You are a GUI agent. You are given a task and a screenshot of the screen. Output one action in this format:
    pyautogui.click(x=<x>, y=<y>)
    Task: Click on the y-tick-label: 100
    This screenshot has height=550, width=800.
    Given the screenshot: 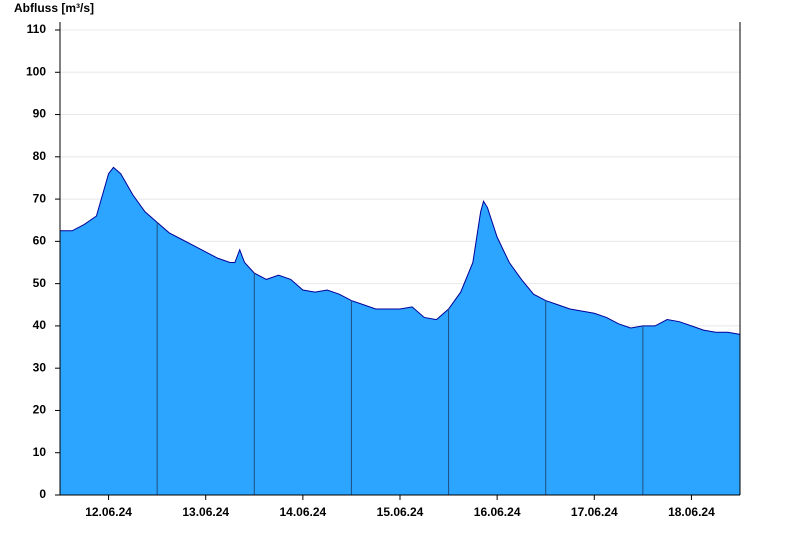 What is the action you would take?
    pyautogui.click(x=36, y=71)
    